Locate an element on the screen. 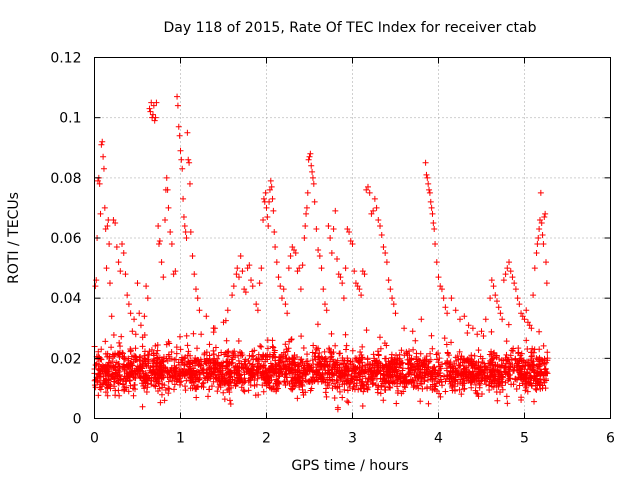 The image size is (640, 480). x-tick-label: 0 is located at coordinates (94, 439).